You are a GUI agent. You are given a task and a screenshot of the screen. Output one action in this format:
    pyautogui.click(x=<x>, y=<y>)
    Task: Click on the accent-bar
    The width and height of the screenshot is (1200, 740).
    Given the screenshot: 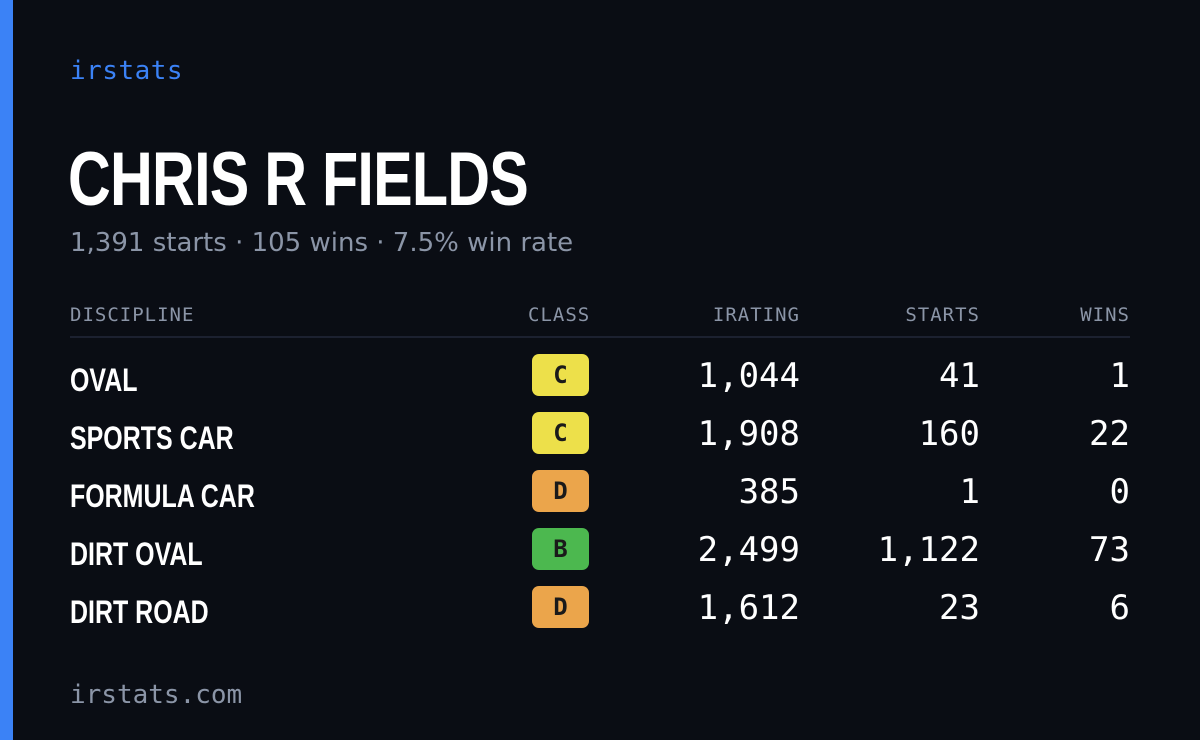 What is the action you would take?
    pyautogui.click(x=6, y=370)
    